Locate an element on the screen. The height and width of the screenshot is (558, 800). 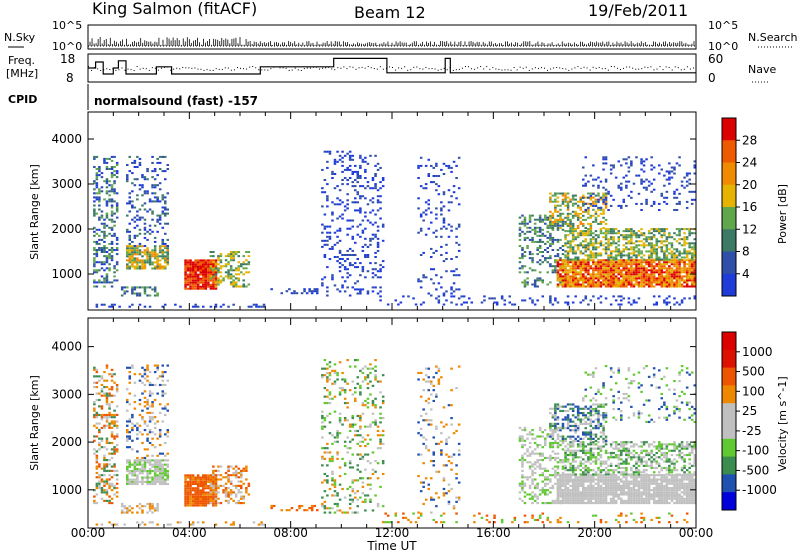
power-colorbar-swatch is located at coordinates (729, 129).